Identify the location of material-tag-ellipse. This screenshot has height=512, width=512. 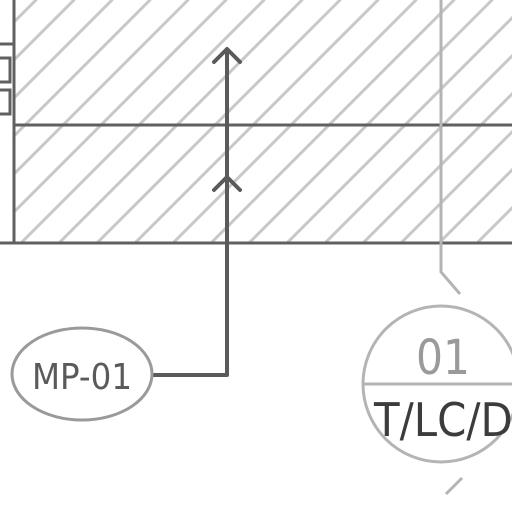
(82, 374).